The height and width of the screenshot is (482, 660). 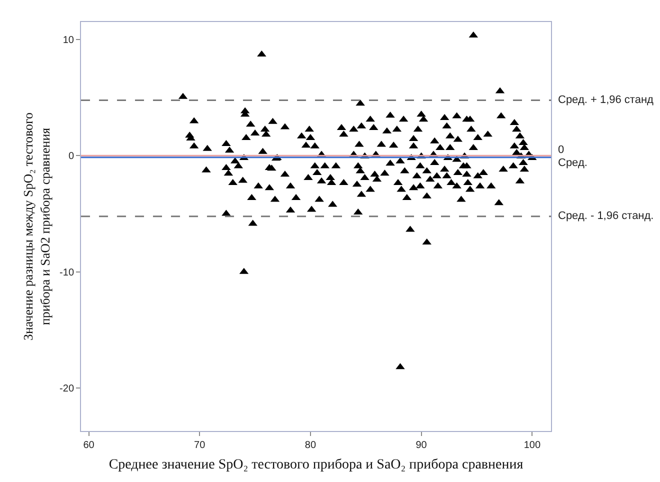 I want to click on ref-line-label: Сред. + 1,96 станд, so click(x=606, y=100).